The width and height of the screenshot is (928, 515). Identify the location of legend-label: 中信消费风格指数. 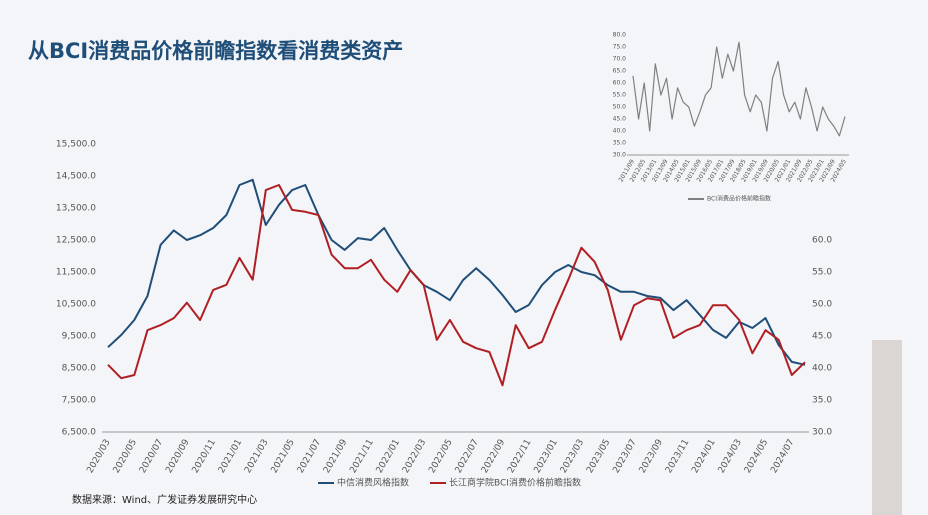
(373, 483).